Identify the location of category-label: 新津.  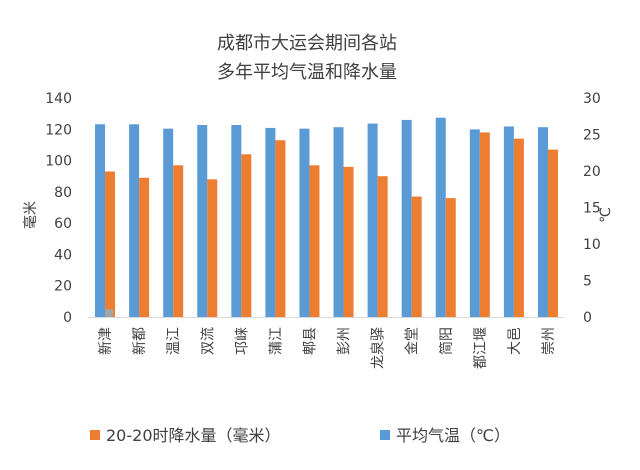
(106, 341).